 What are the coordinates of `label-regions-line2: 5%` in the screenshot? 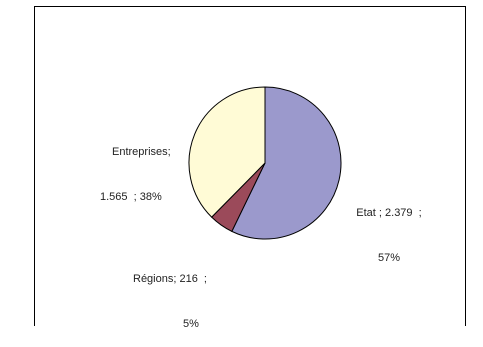 It's located at (191, 324).